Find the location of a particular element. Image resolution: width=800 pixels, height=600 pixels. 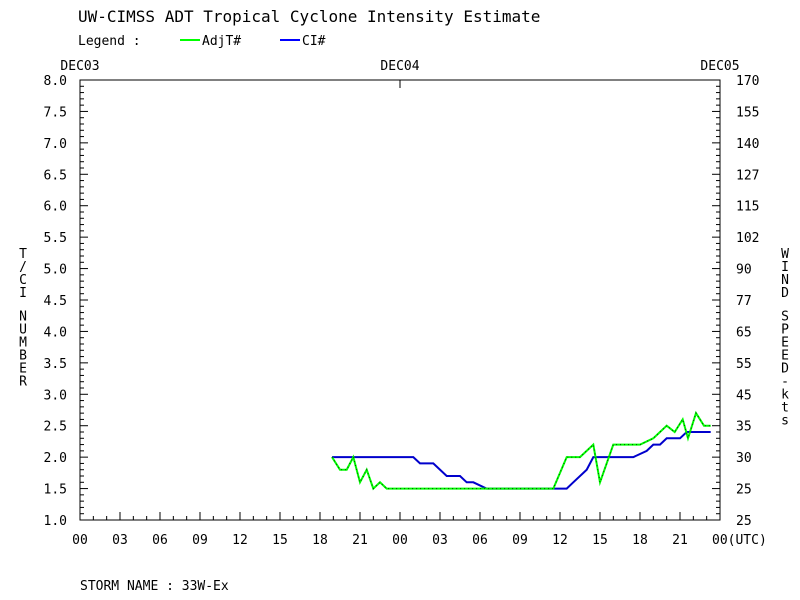

x-tick-13: 15 is located at coordinates (600, 540).